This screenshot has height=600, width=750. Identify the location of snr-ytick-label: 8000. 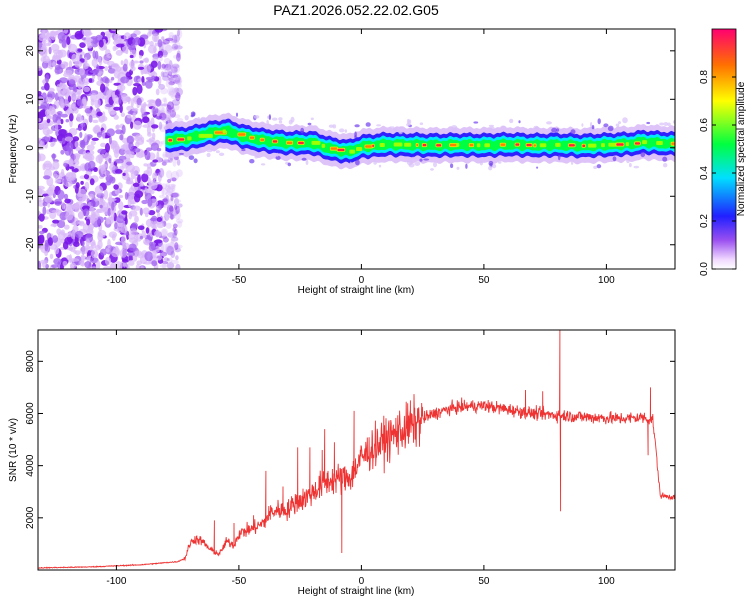
(30, 361).